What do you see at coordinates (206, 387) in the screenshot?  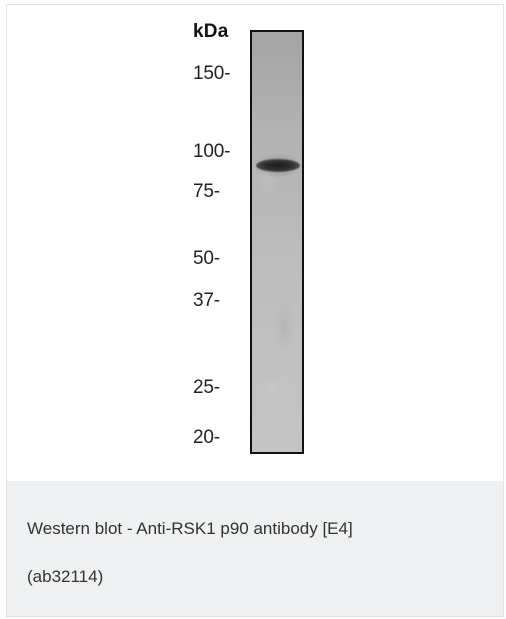 I see `marker-label: 25-` at bounding box center [206, 387].